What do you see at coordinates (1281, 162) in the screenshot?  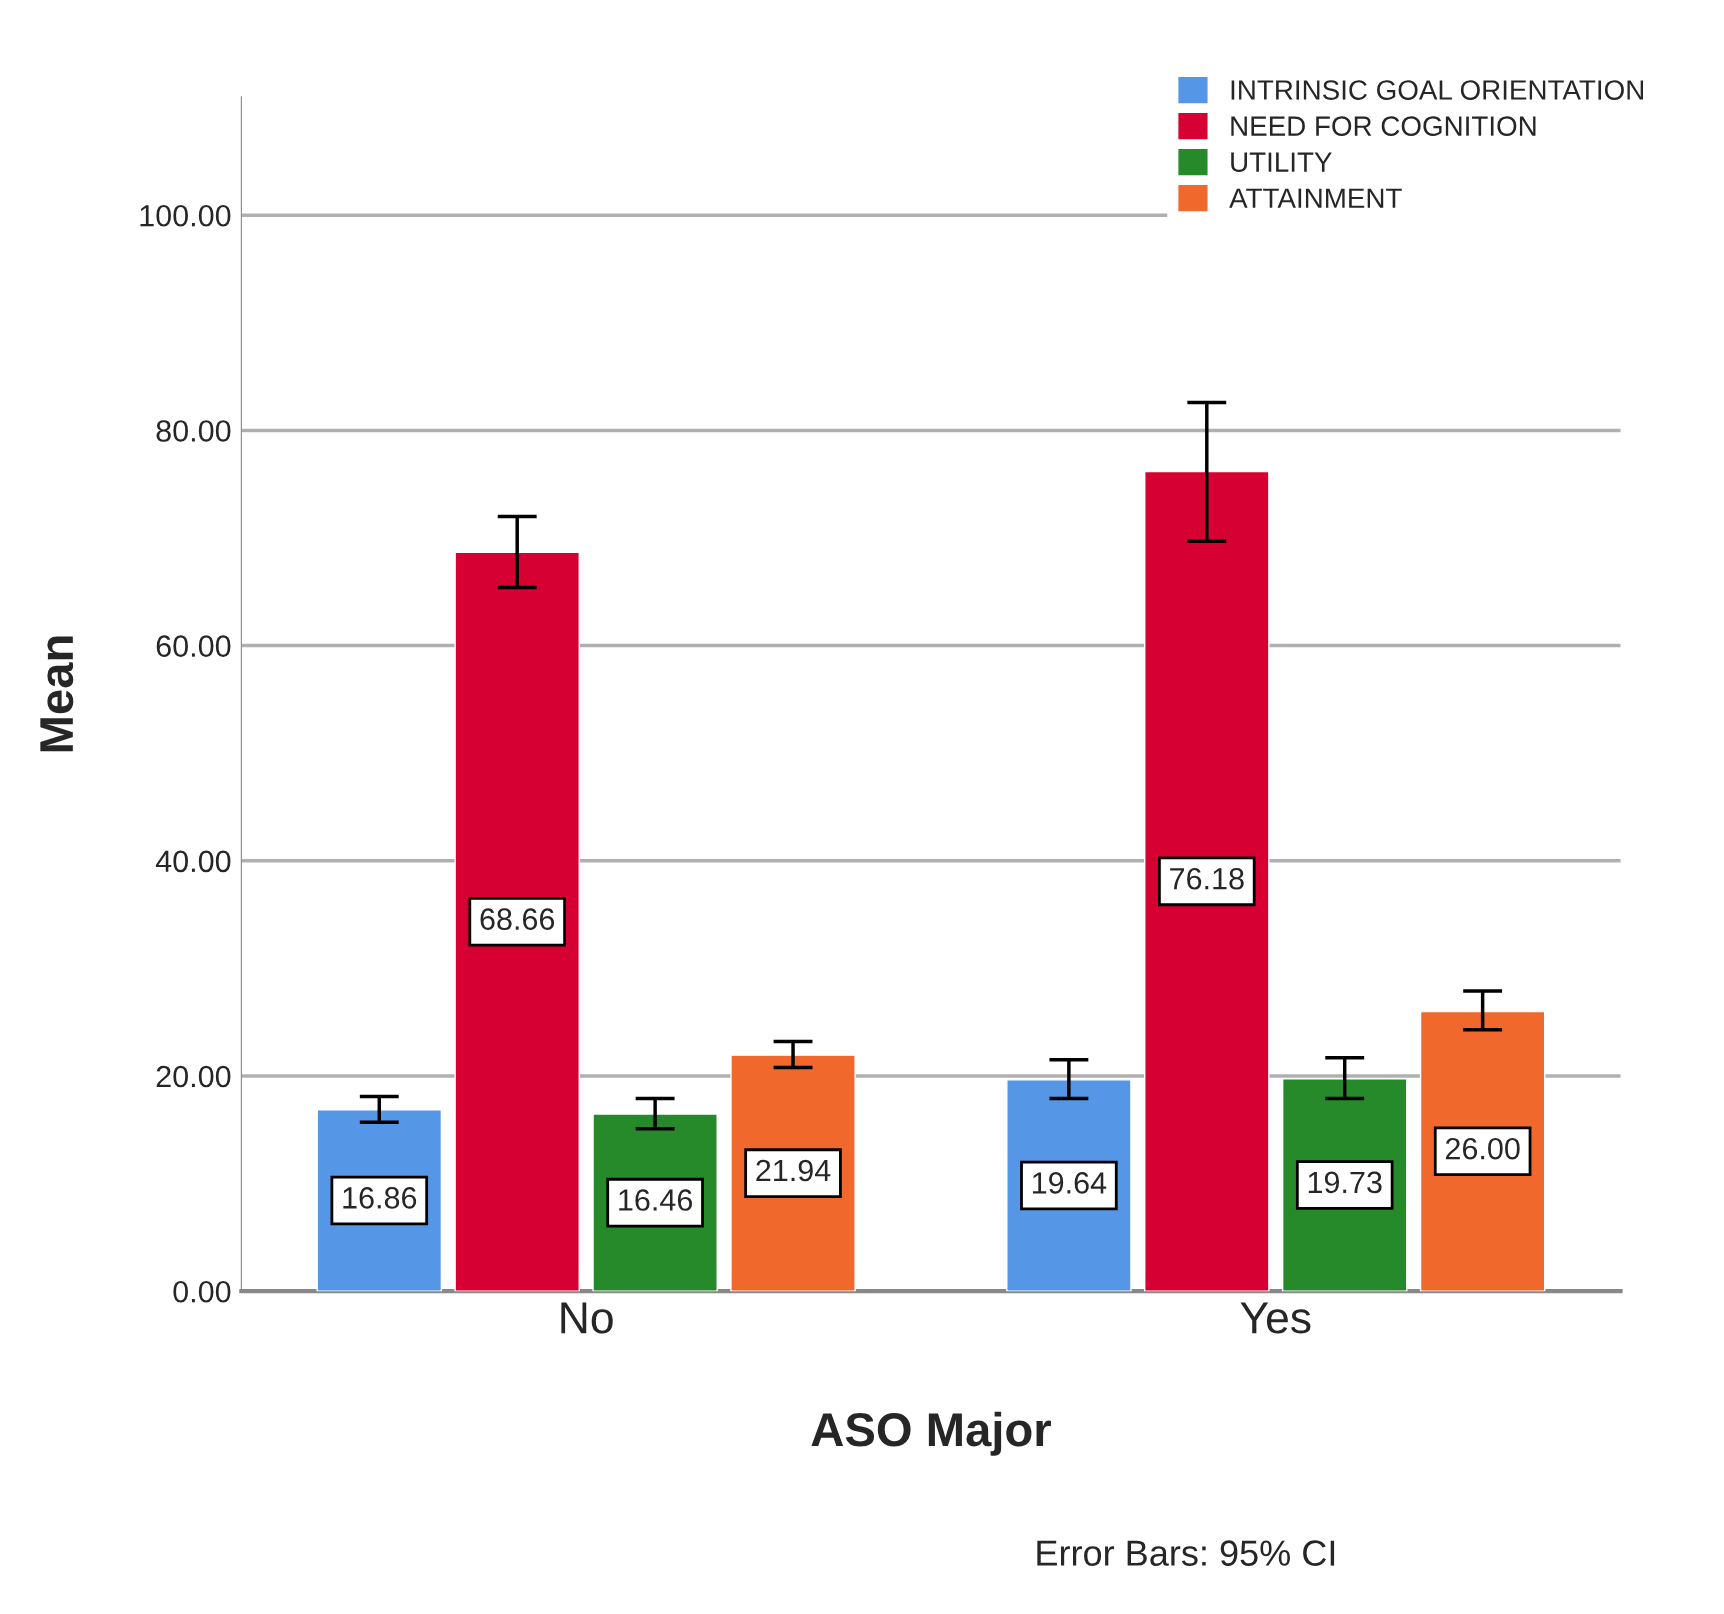 I see `legend-label: UTILITY` at bounding box center [1281, 162].